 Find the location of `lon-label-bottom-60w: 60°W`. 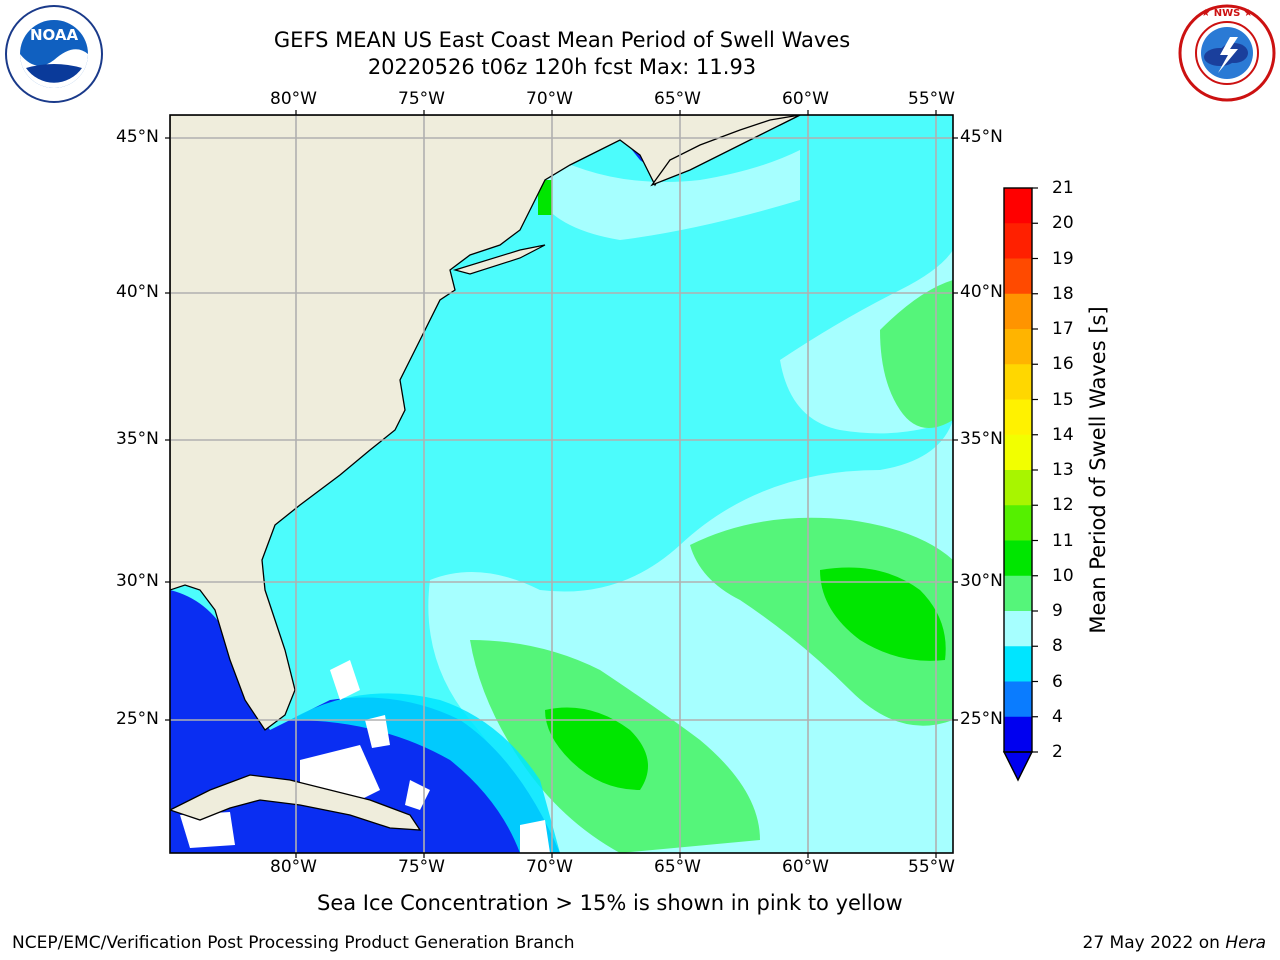

lon-label-bottom-60w: 60°W is located at coordinates (805, 867).